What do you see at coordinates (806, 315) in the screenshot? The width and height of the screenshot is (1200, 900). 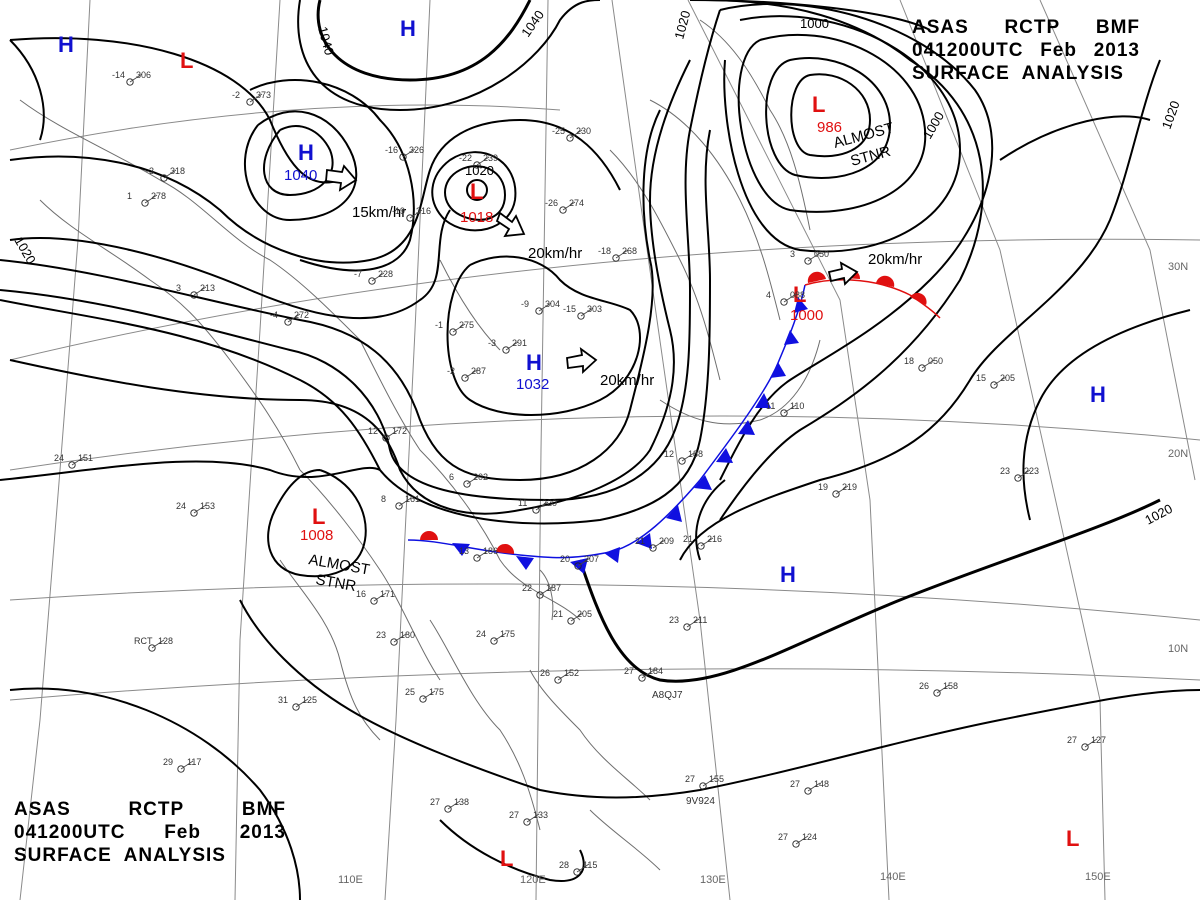 I see `low-pressure-value: 1000` at bounding box center [806, 315].